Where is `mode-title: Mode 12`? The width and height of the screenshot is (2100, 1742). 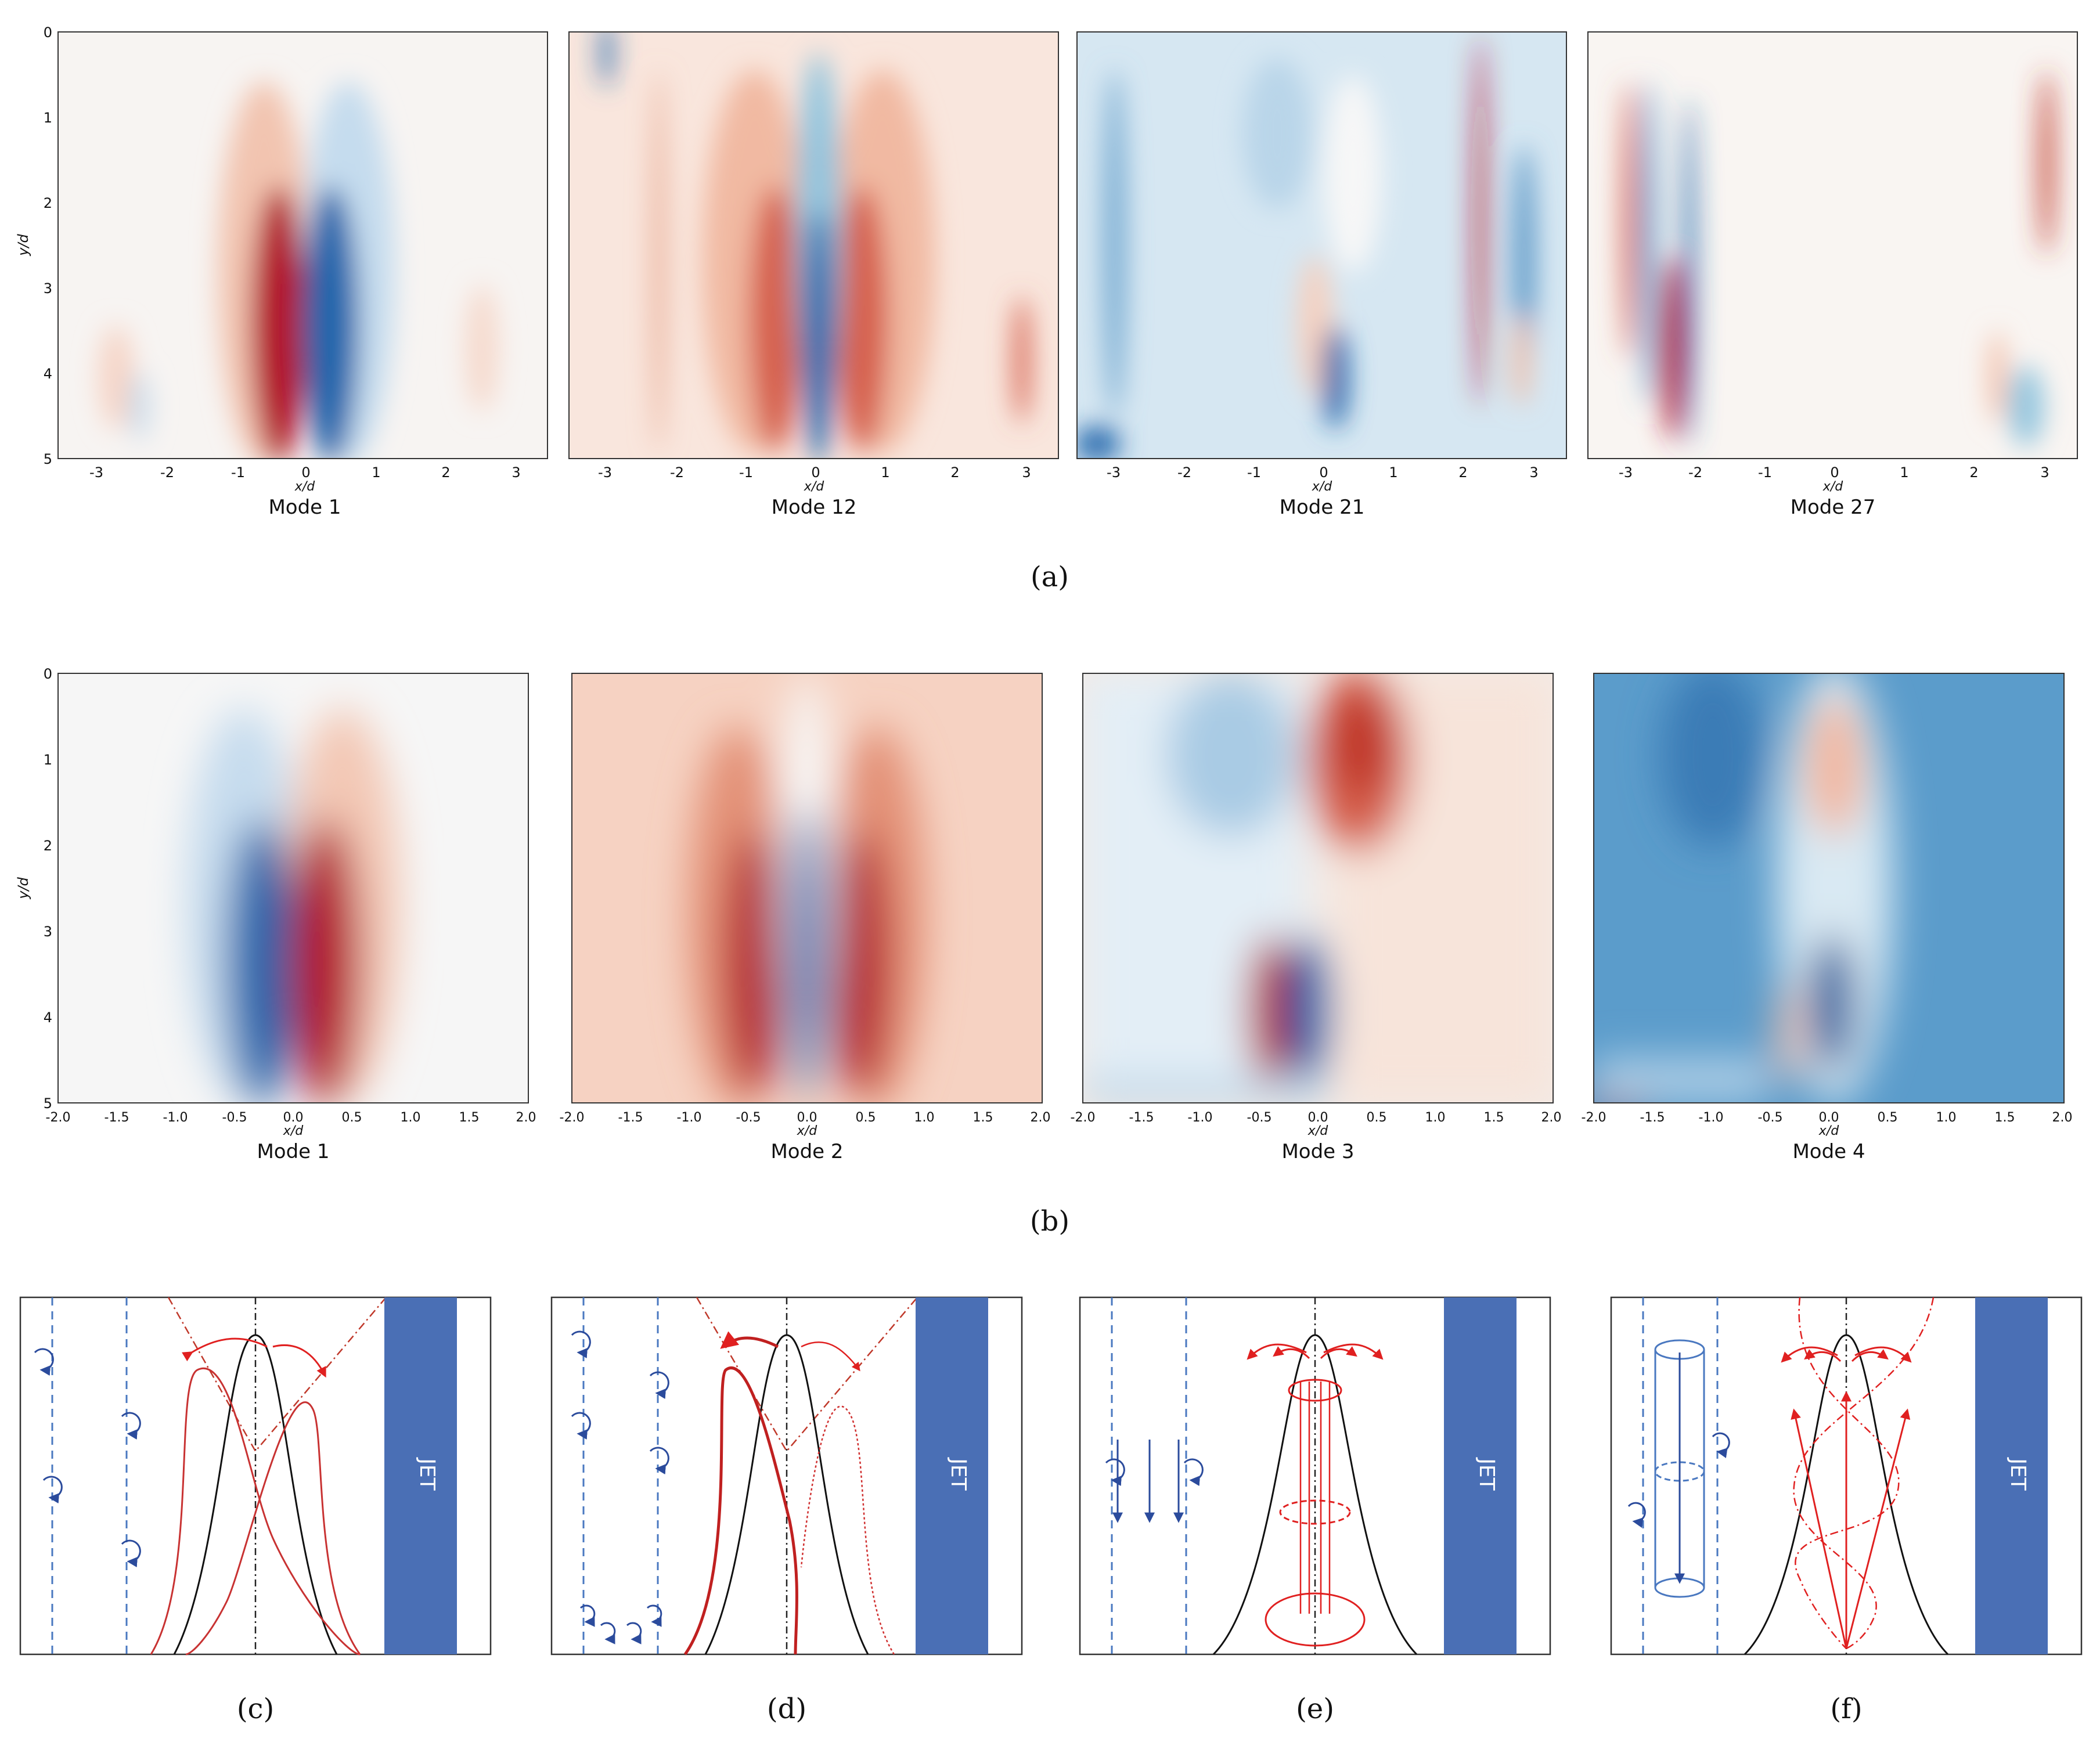 mode-title: Mode 12 is located at coordinates (815, 507).